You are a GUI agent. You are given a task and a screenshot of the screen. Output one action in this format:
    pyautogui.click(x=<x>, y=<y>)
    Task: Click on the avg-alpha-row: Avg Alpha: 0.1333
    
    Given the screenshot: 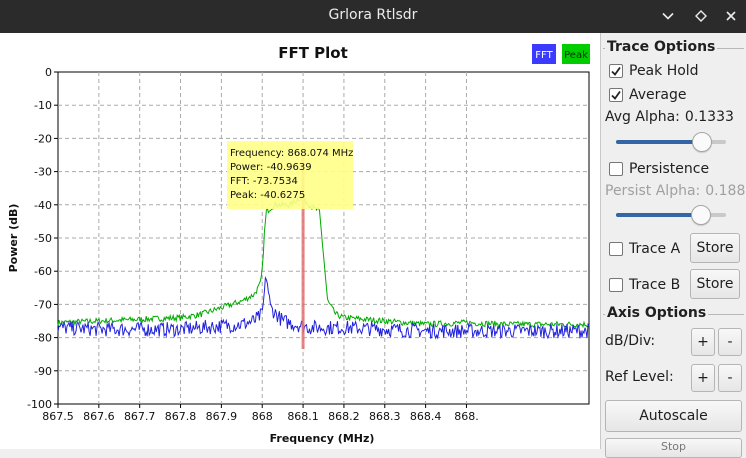 What is the action you would take?
    pyautogui.click(x=669, y=117)
    